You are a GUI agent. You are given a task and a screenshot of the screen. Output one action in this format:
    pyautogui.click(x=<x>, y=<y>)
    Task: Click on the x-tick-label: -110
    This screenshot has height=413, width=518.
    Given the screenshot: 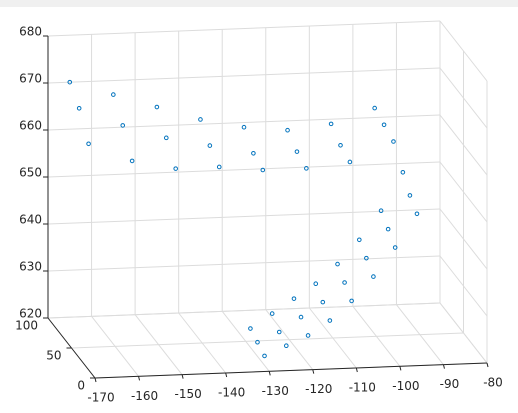 What is the action you would take?
    pyautogui.click(x=362, y=388)
    